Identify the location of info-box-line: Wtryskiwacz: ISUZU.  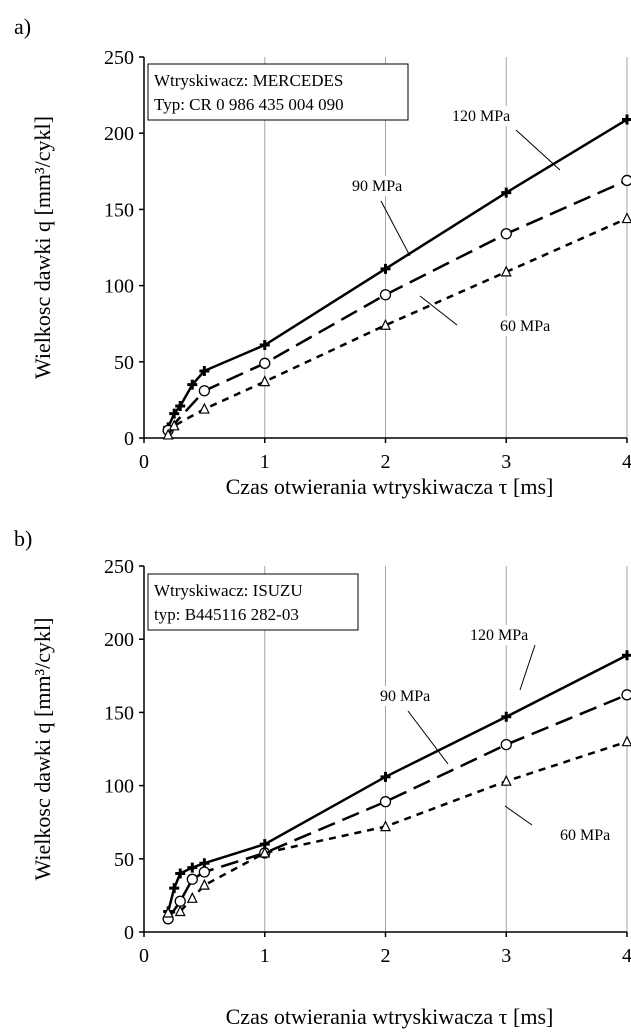
(228, 590).